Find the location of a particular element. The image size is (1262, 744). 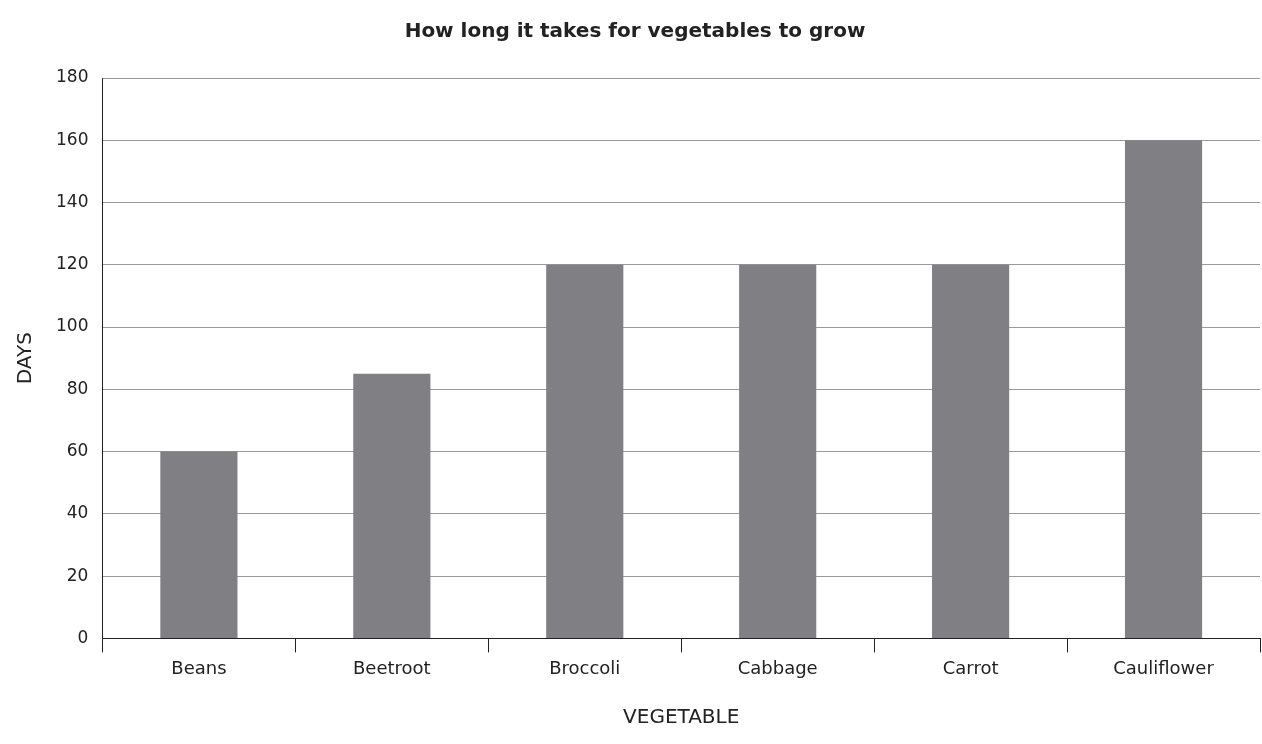

x-tick-label: Beans is located at coordinates (199, 667).